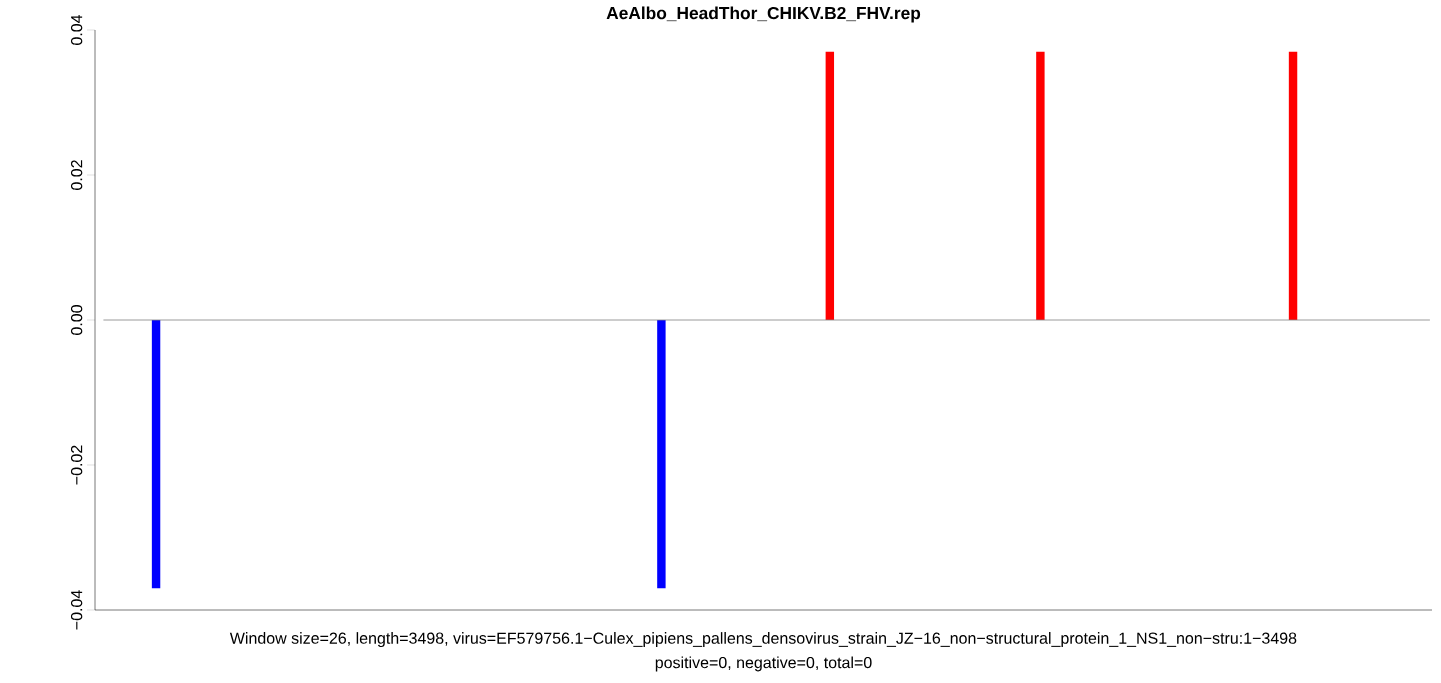 This screenshot has width=1441, height=683. What do you see at coordinates (763, 664) in the screenshot?
I see `text: positive=0, negative=0, total=0` at bounding box center [763, 664].